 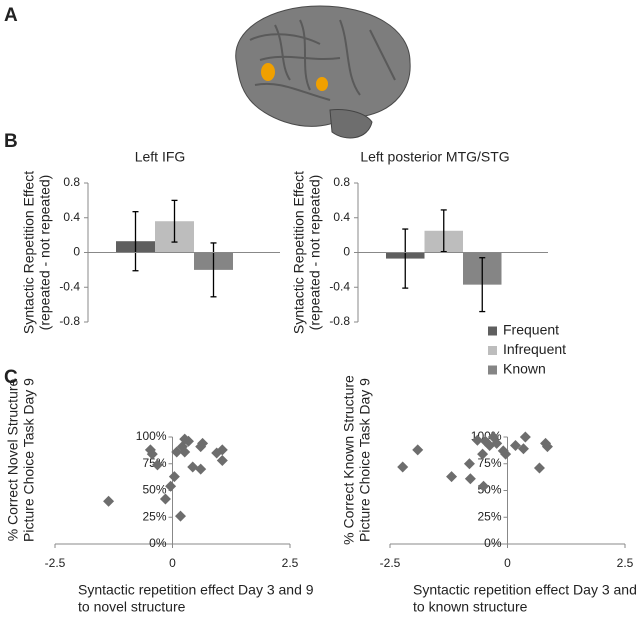 What do you see at coordinates (524, 369) in the screenshot?
I see `legend-label: Known` at bounding box center [524, 369].